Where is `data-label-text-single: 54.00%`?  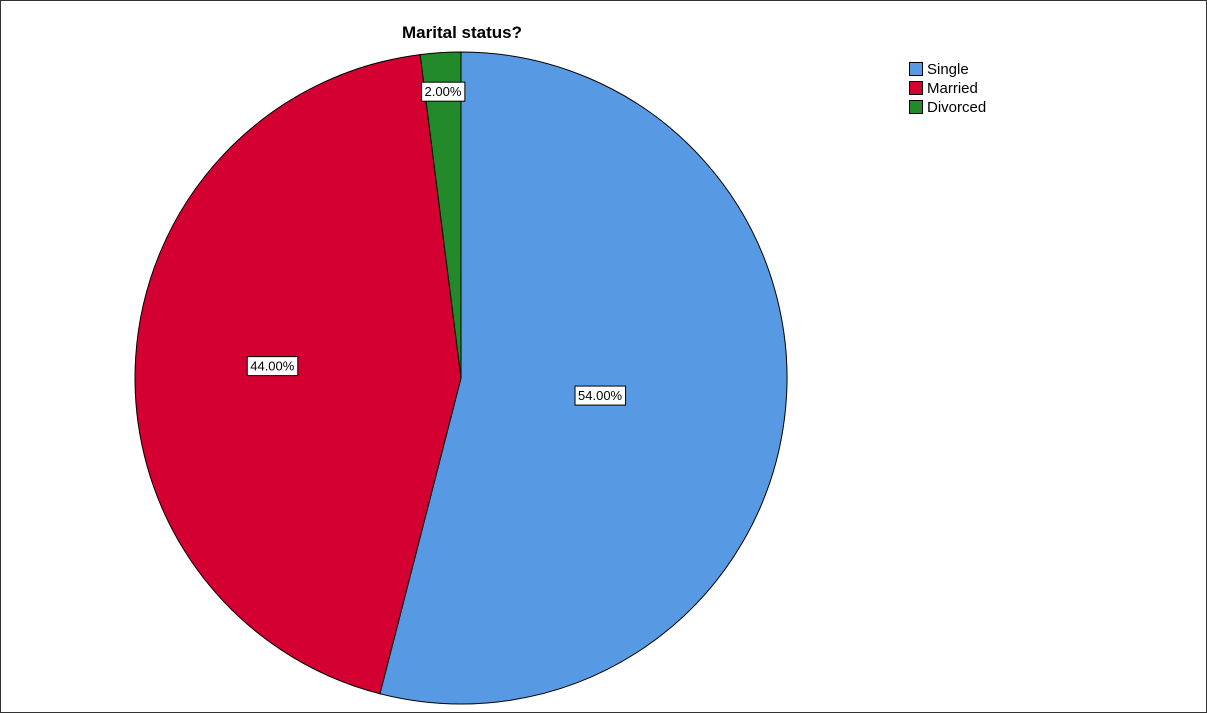
data-label-text-single: 54.00% is located at coordinates (600, 395).